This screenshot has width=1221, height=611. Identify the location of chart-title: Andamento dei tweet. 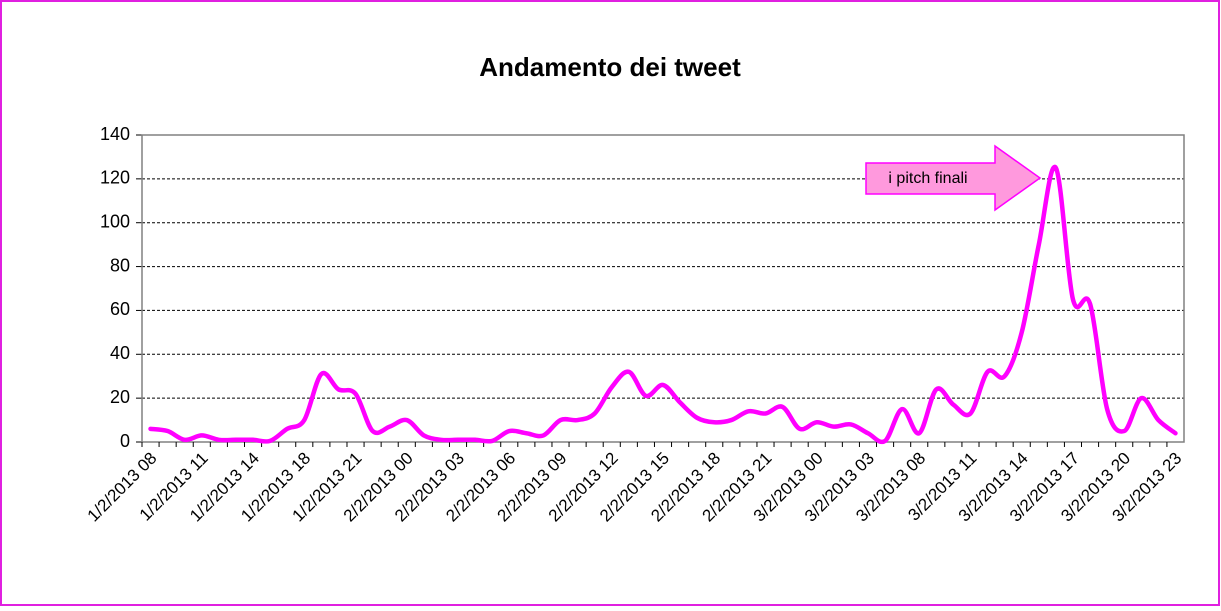
(610, 67).